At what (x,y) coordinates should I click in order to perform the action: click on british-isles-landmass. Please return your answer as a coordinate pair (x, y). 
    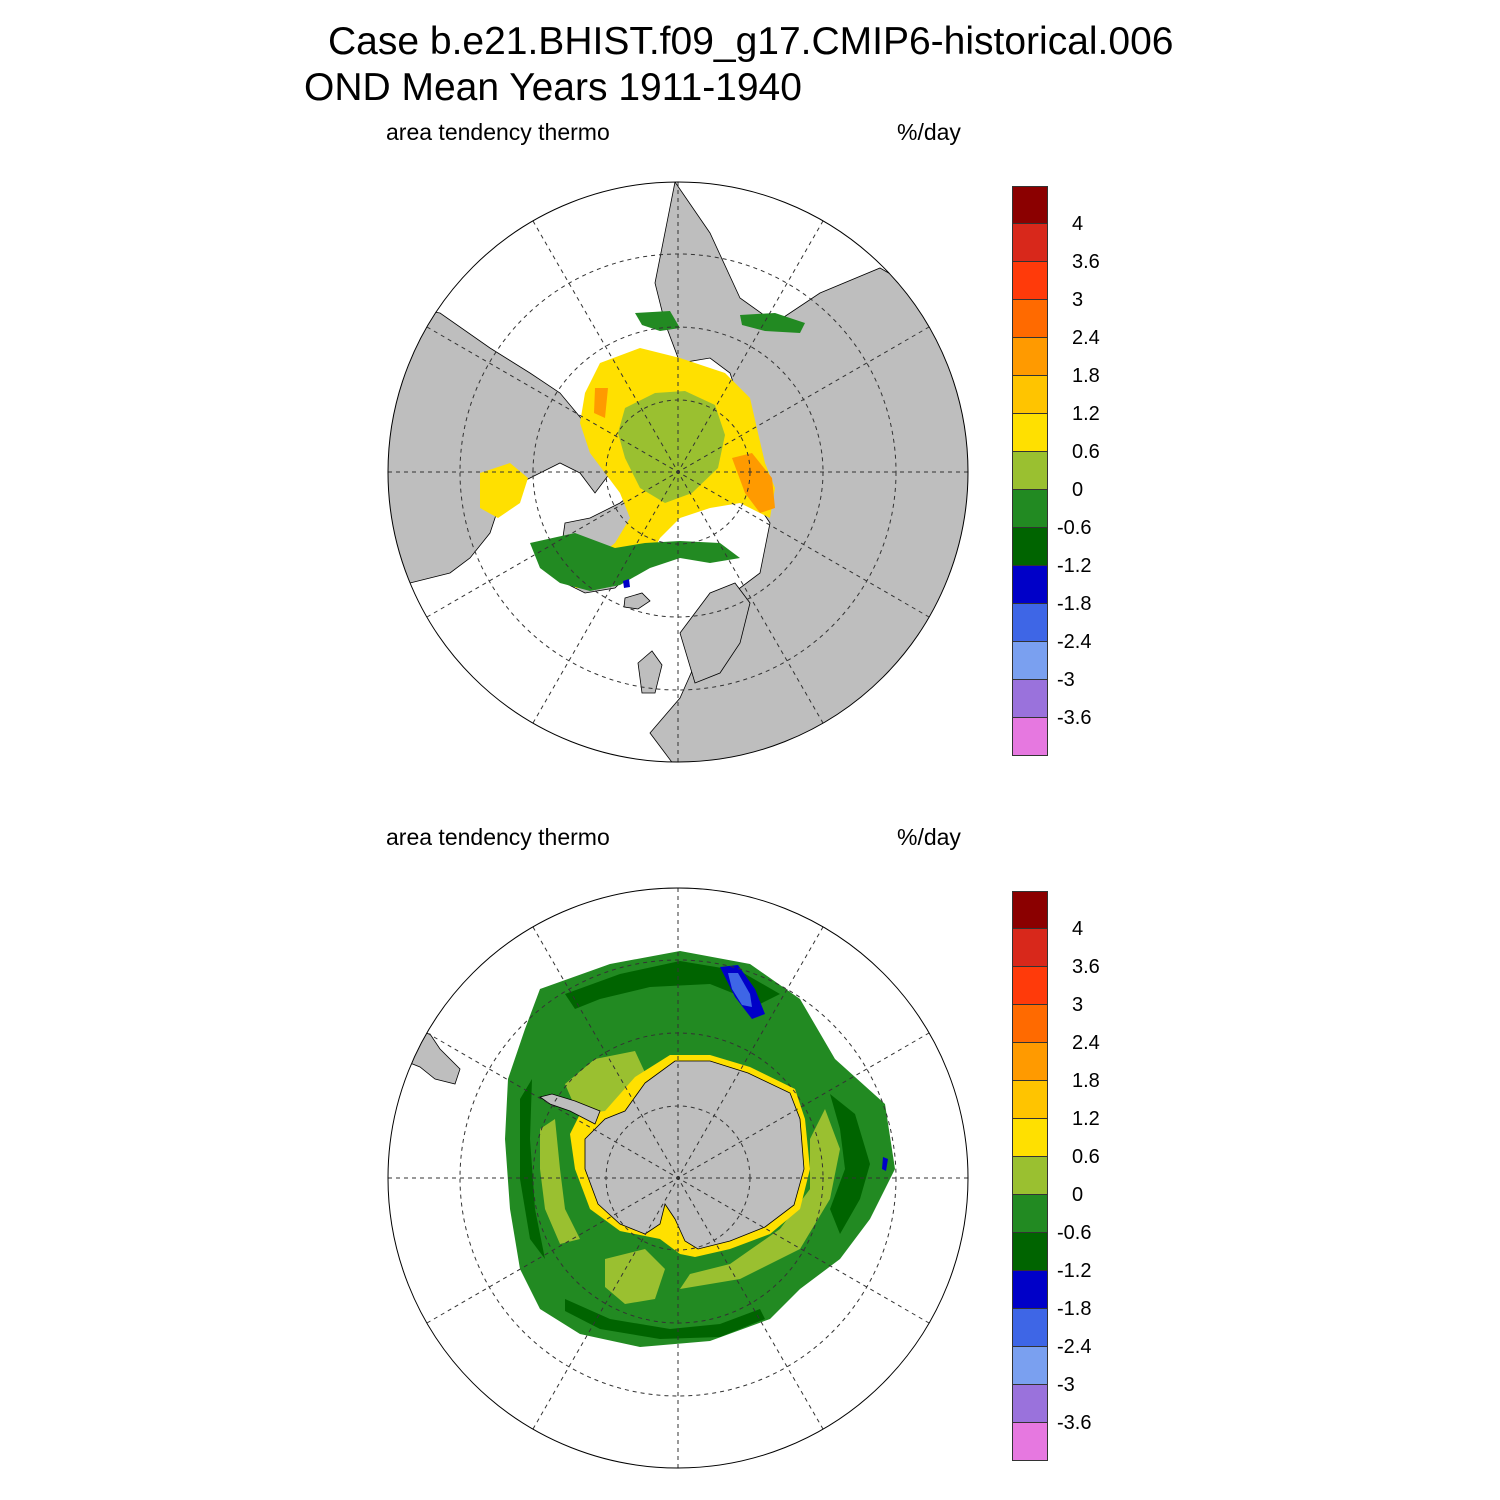
    Looking at the image, I should click on (650, 672).